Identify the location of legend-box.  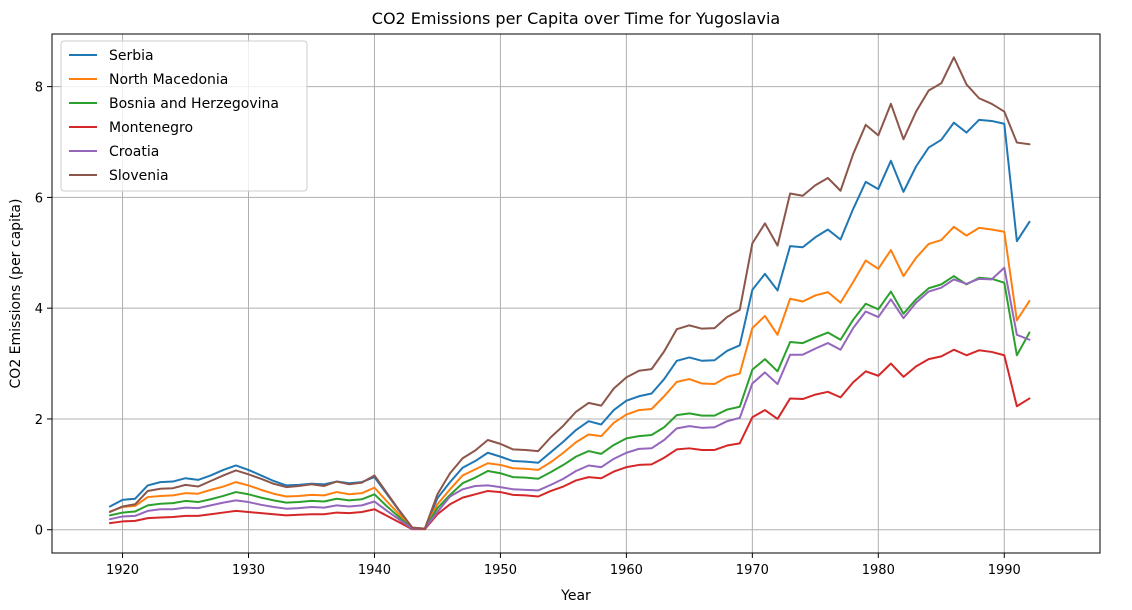
(184, 116).